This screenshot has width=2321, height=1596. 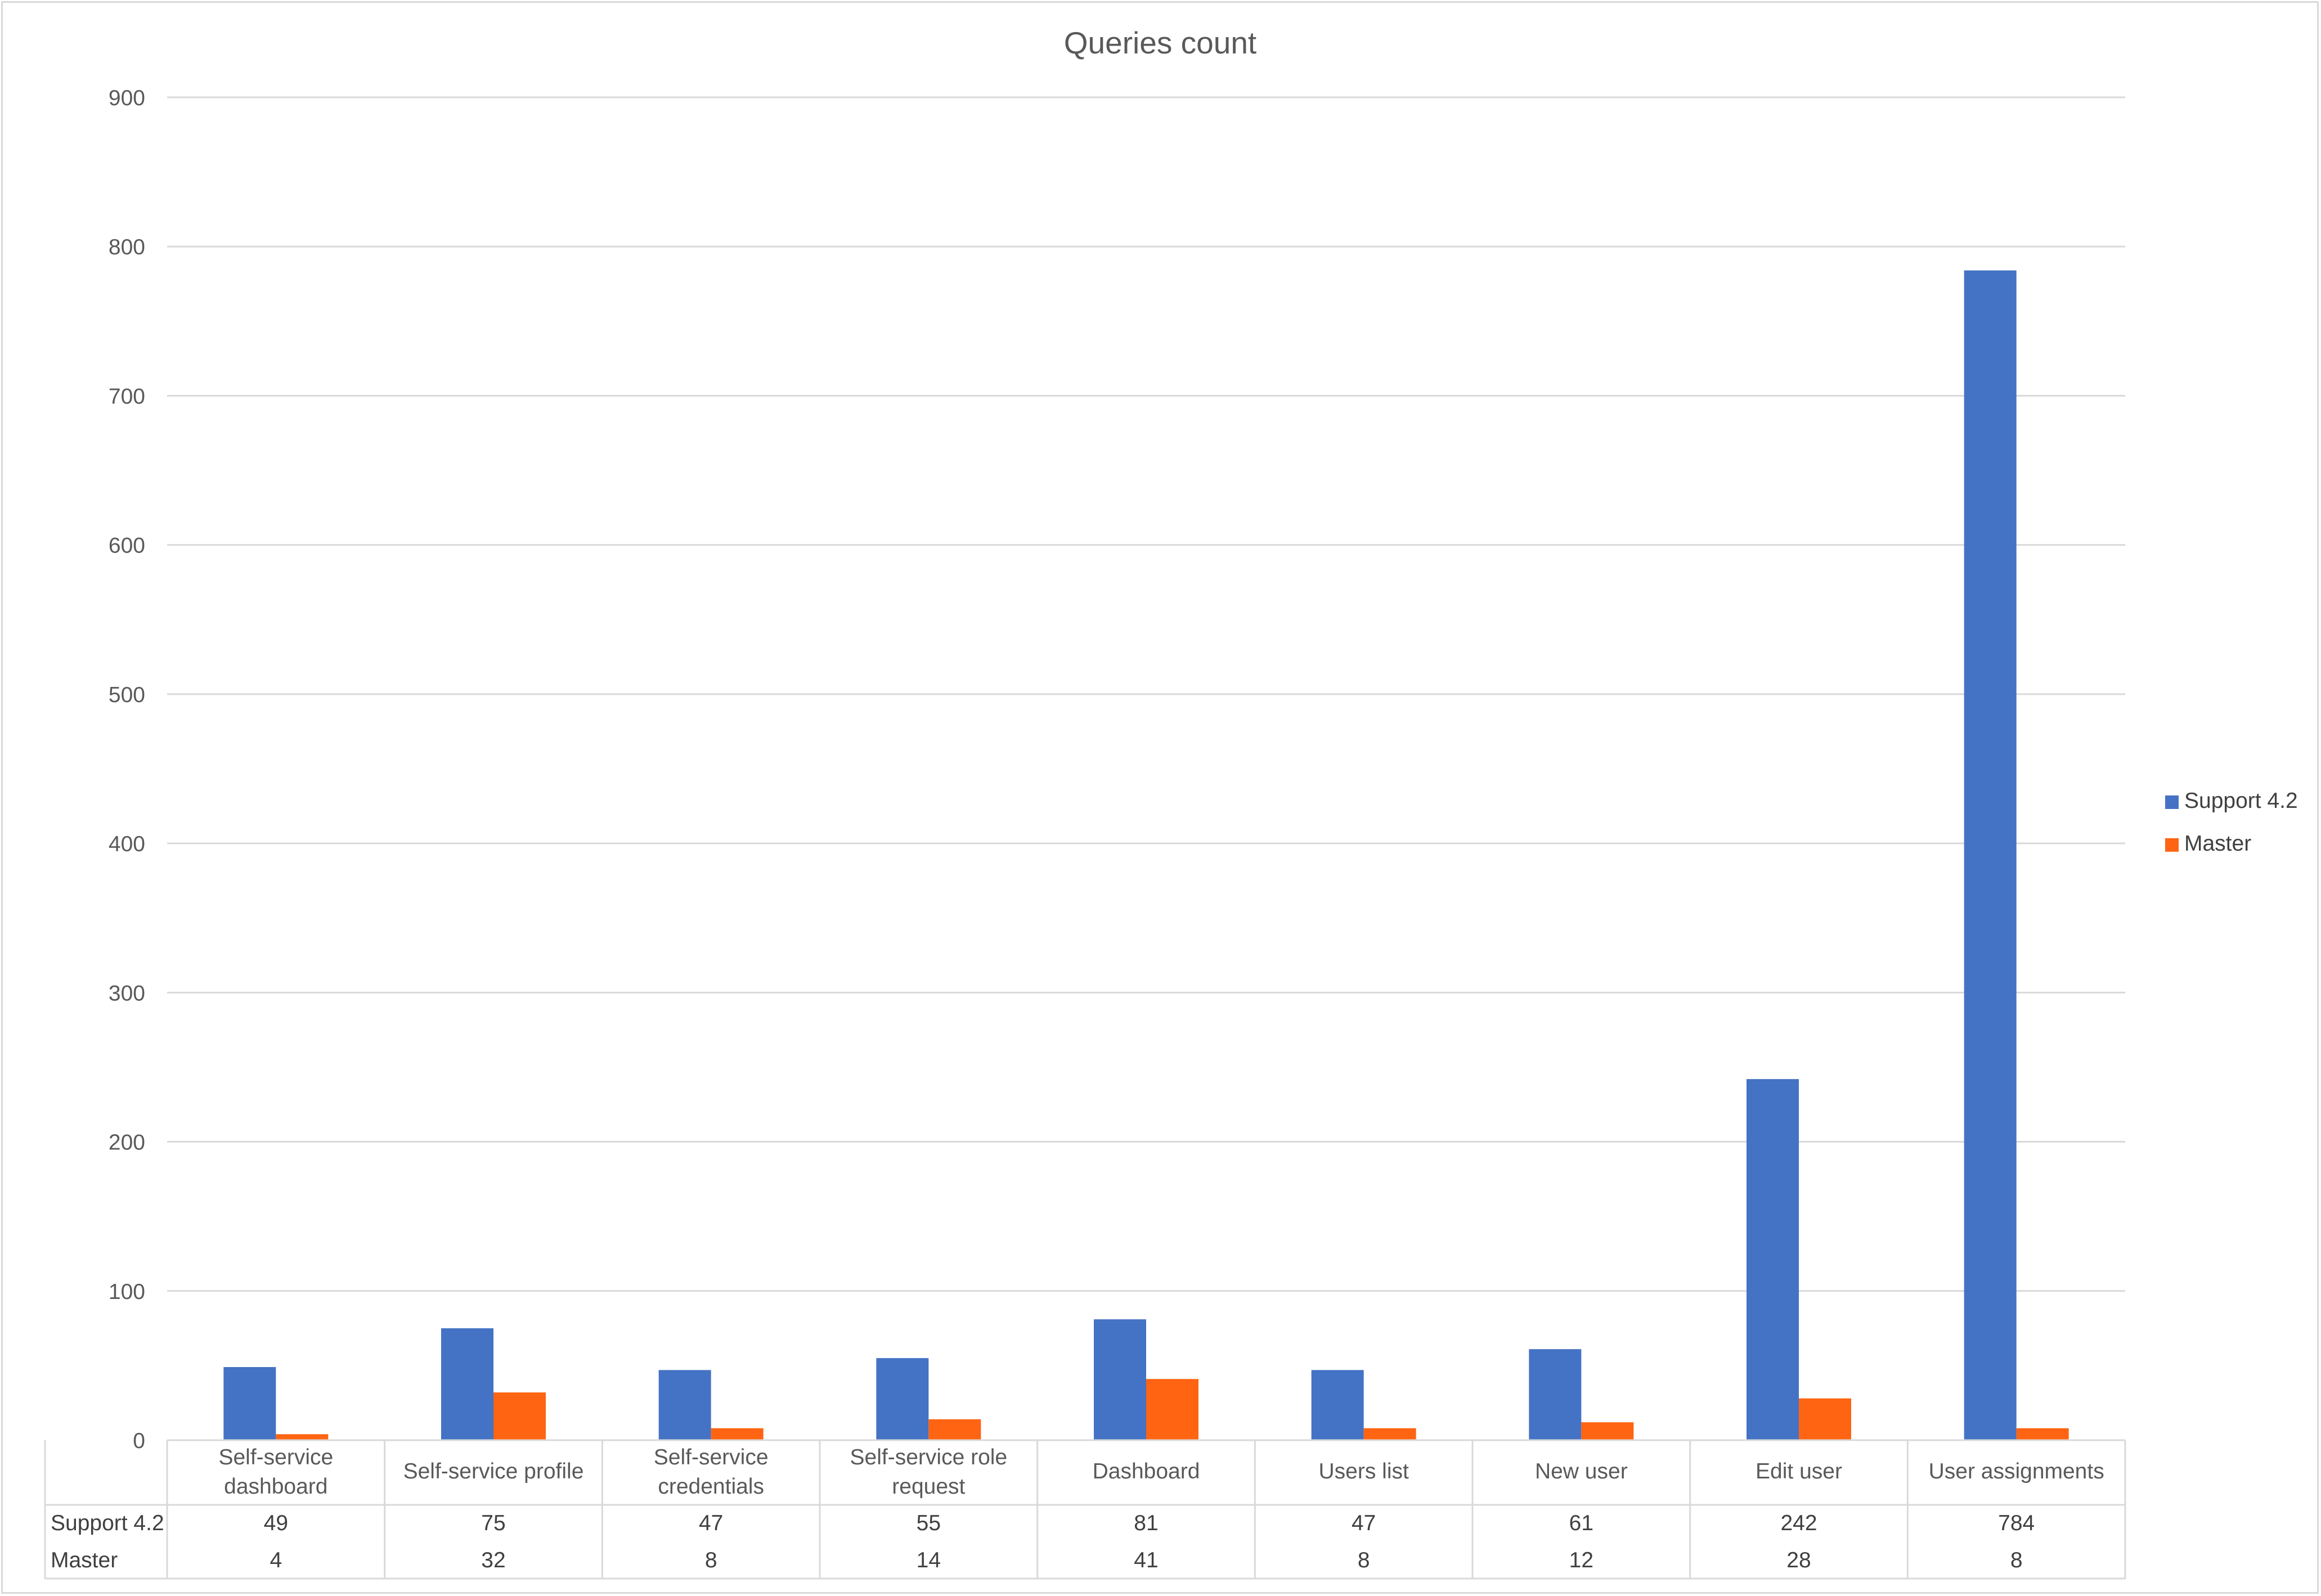 I want to click on category-label: Self-service profile, so click(x=493, y=1471).